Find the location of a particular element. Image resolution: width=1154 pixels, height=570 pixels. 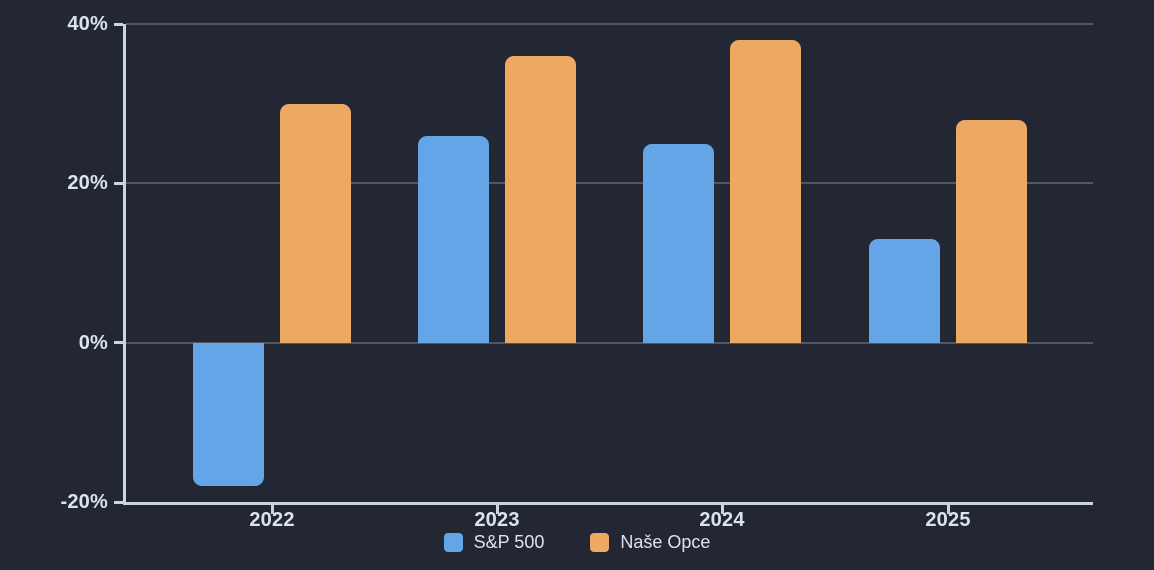

y-axis-line is located at coordinates (124, 264).